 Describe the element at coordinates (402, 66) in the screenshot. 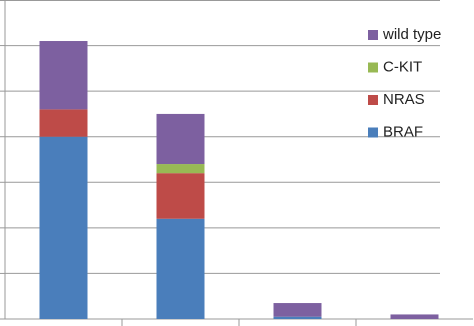

I see `legend-label: C-KIT` at that location.